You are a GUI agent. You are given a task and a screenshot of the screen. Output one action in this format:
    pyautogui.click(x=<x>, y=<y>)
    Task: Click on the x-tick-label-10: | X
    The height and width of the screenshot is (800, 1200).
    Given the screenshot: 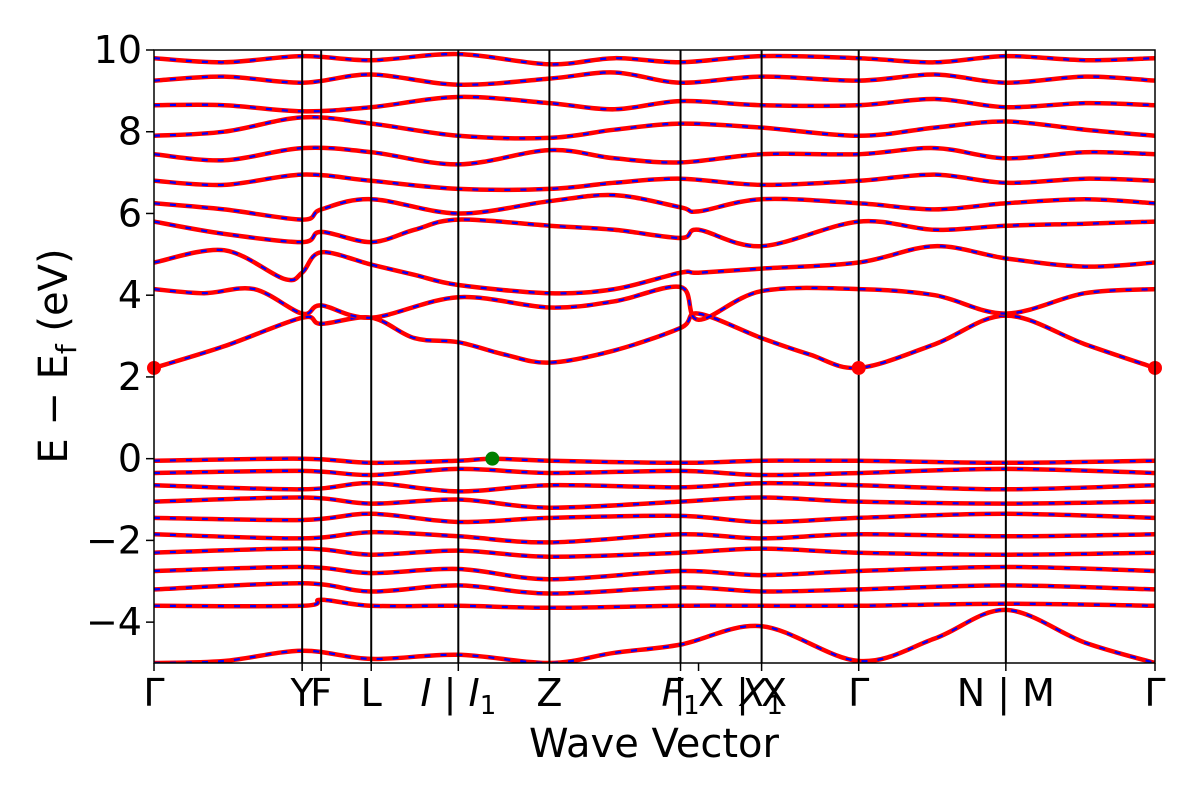 What is the action you would take?
    pyautogui.click(x=761, y=693)
    